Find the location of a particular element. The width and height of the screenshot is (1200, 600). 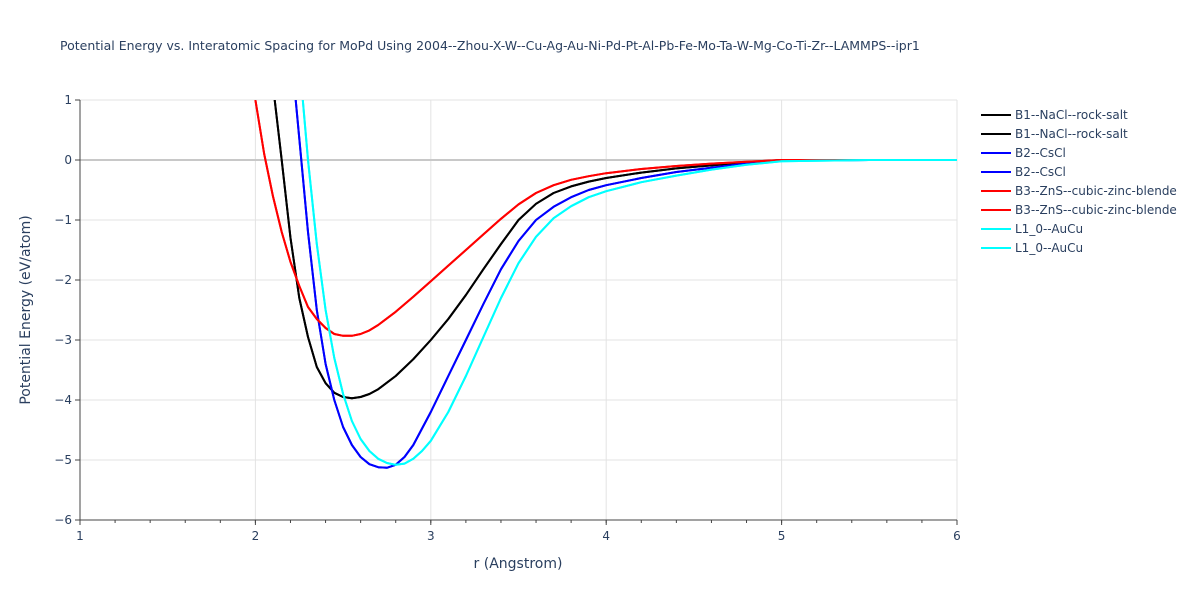

y-tick-label: −4 is located at coordinates (63, 400).